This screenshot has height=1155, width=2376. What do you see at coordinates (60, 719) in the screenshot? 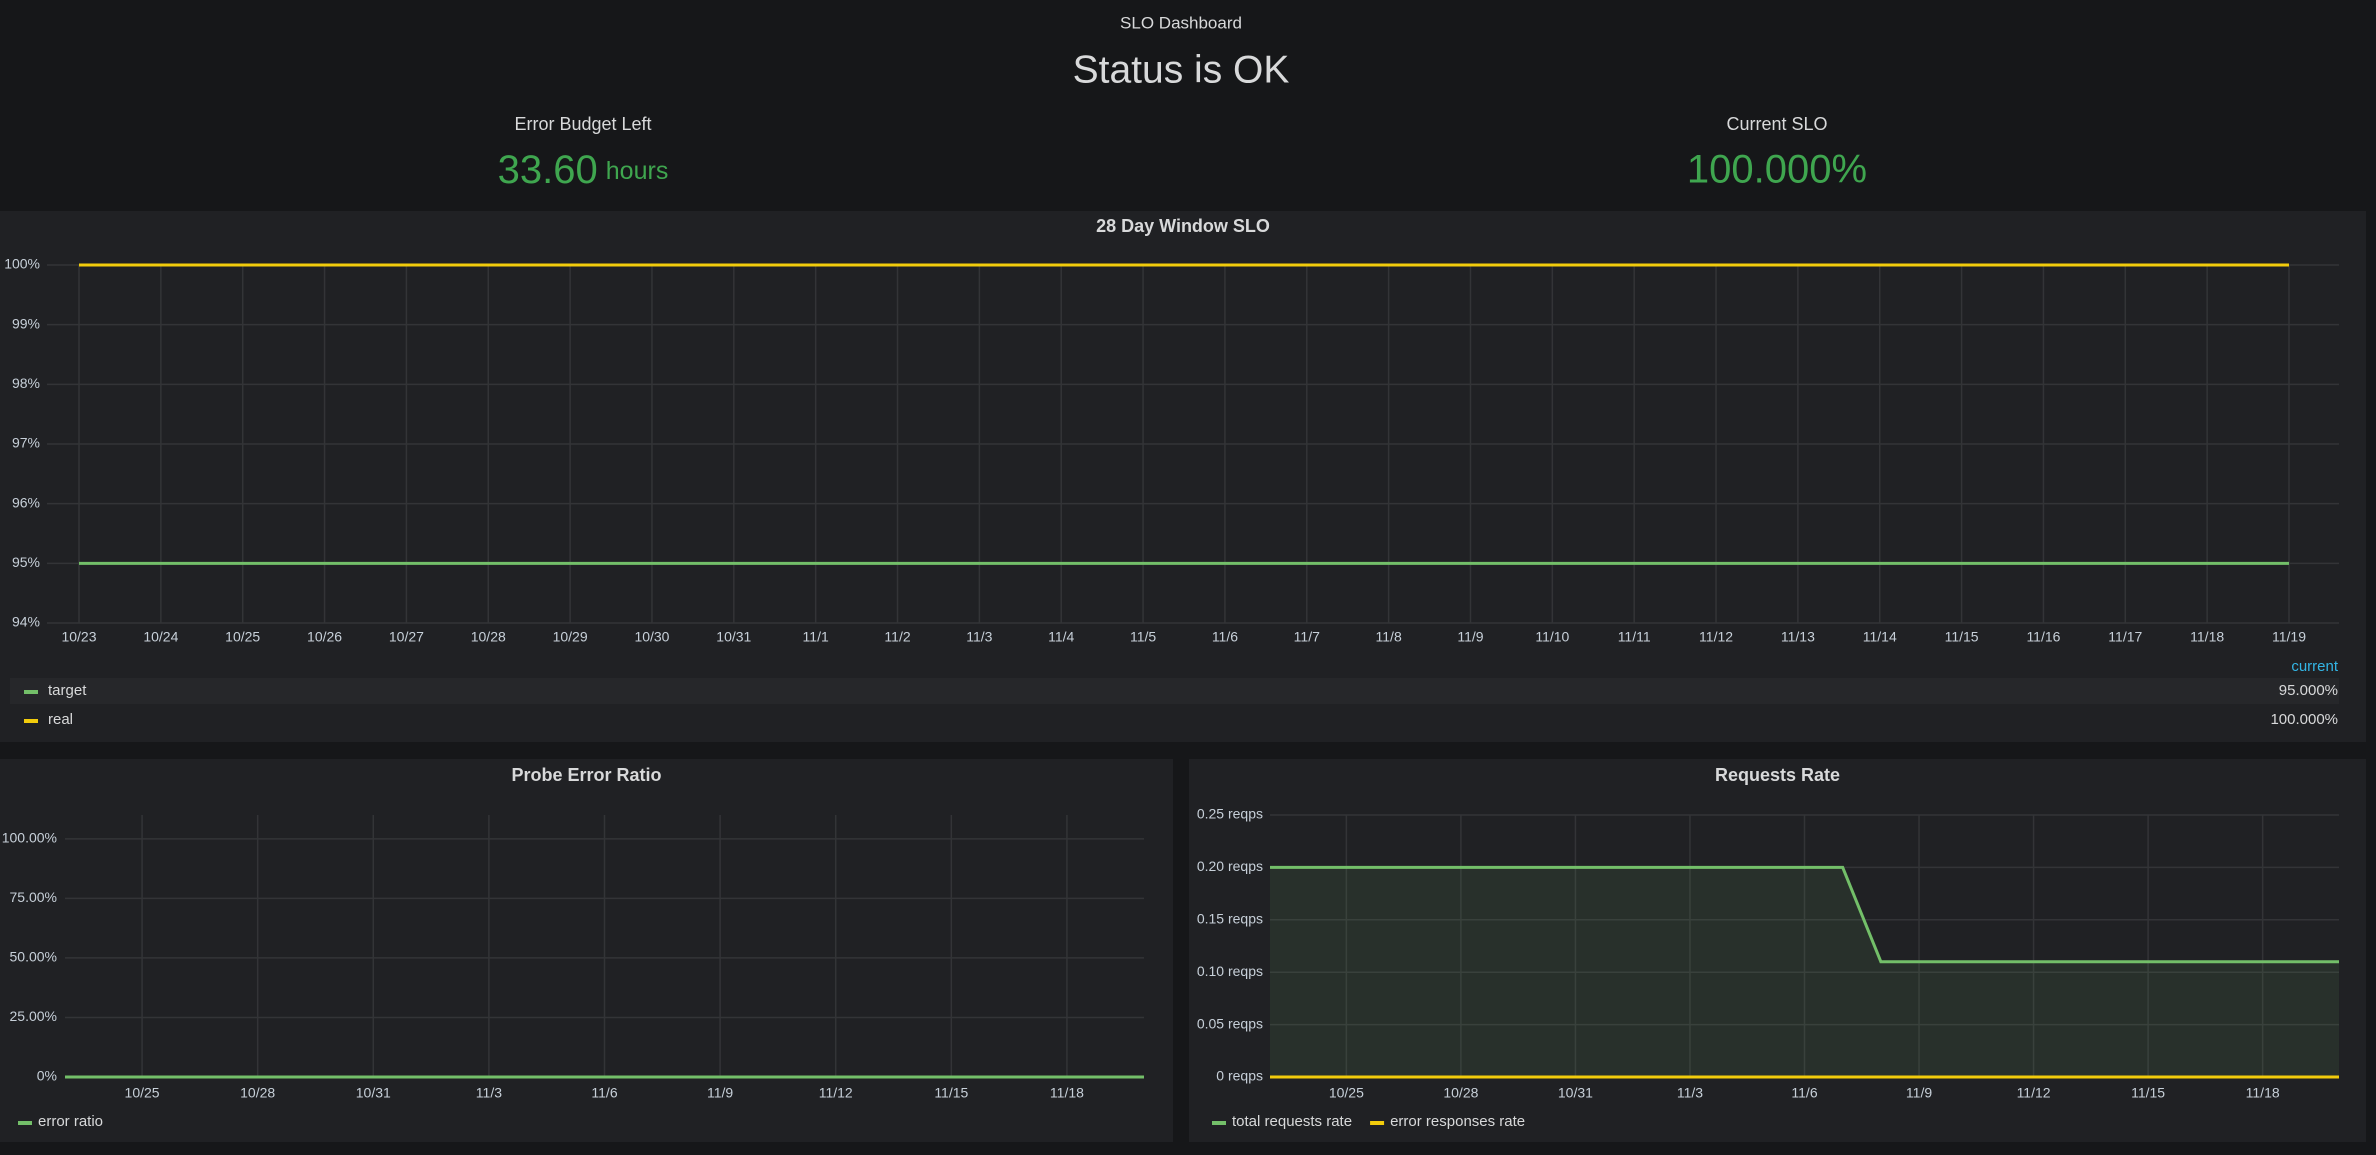
I see `legend-label: real` at bounding box center [60, 719].